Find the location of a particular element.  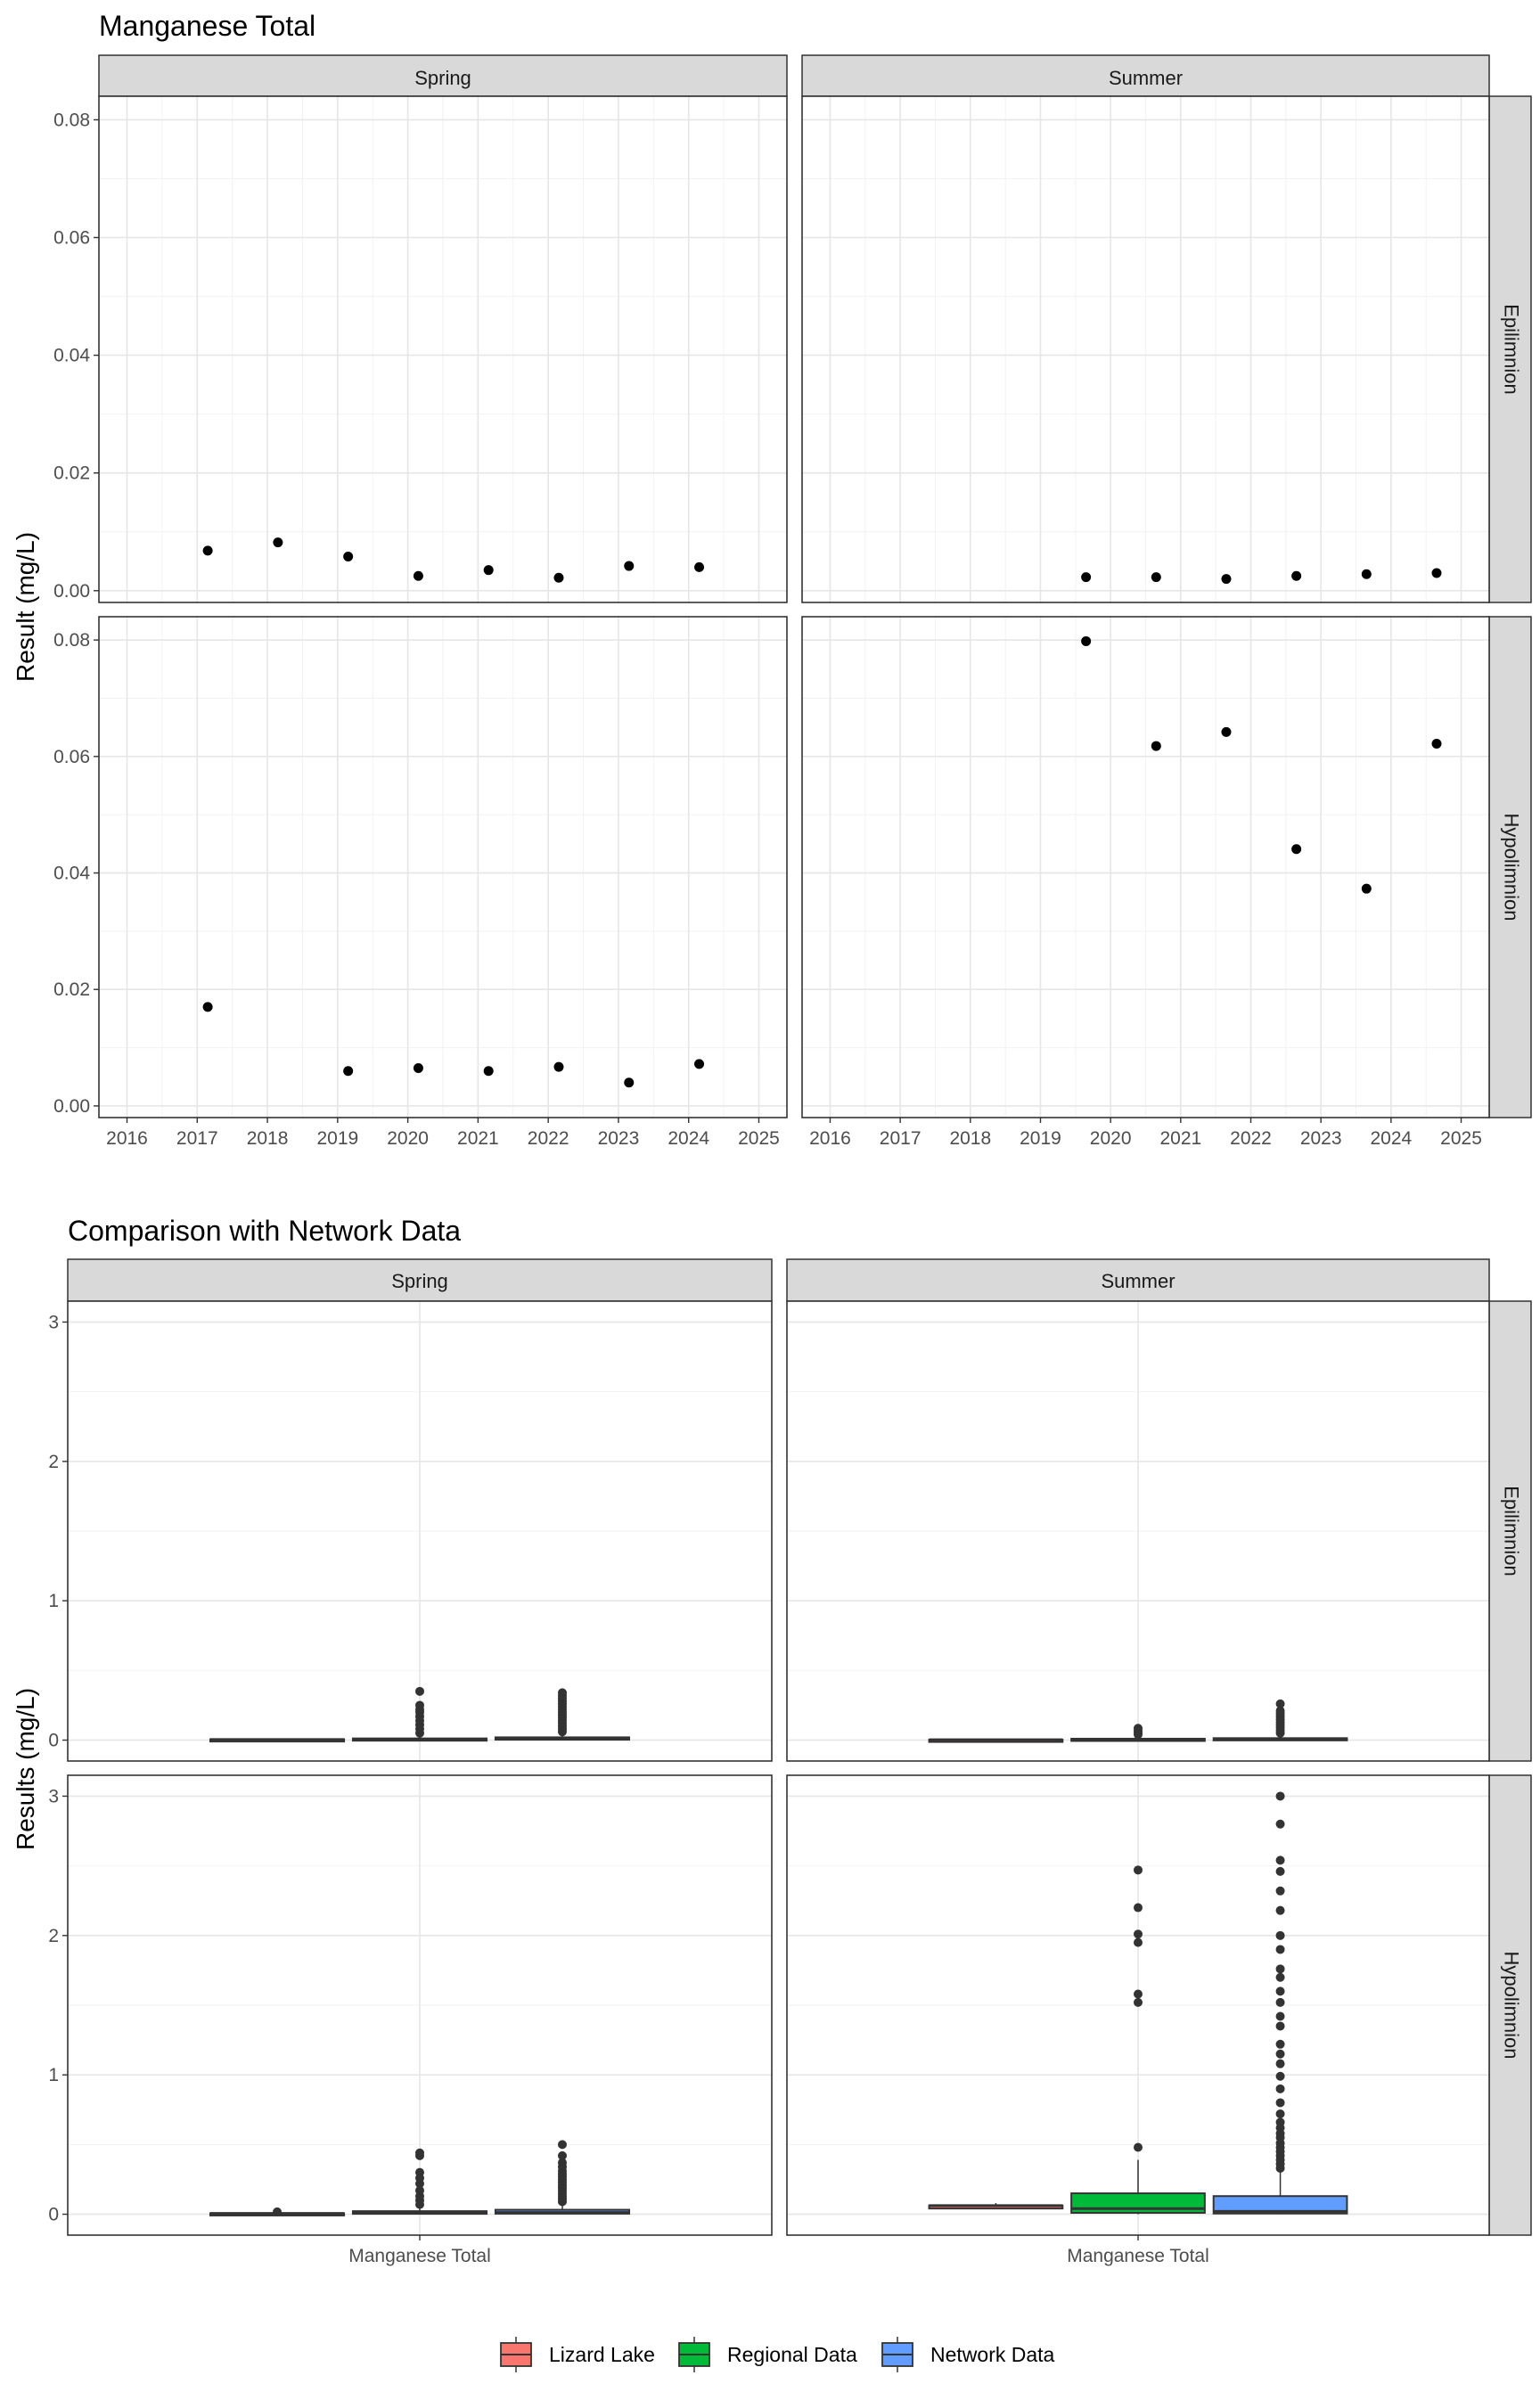

chart2-strip-label: Hypolimnion is located at coordinates (1512, 2005).